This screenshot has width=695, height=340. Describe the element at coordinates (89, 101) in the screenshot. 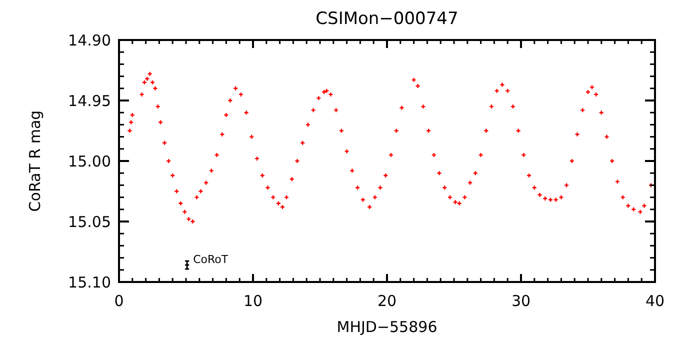

I see `y-tick-label: 14.95` at that location.